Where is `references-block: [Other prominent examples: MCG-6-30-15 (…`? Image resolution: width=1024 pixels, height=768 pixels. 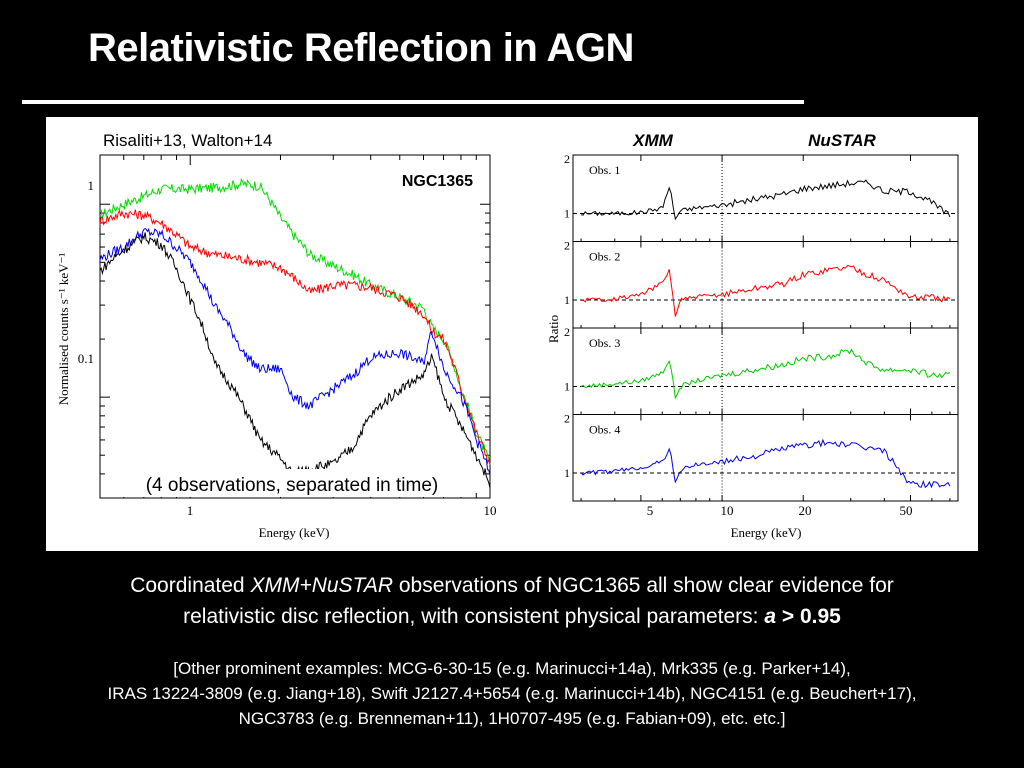 references-block: [Other prominent examples: MCG-6-30-15 (… is located at coordinates (512, 693).